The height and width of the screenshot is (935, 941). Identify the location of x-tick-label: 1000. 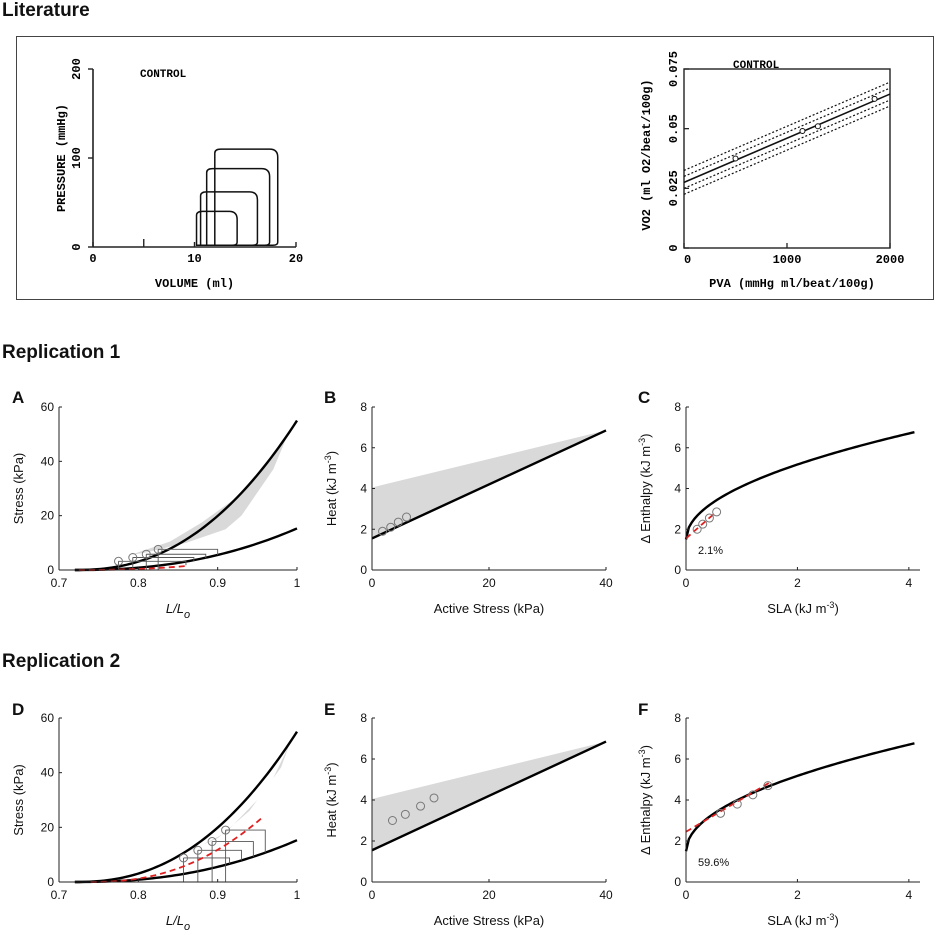
(787, 260).